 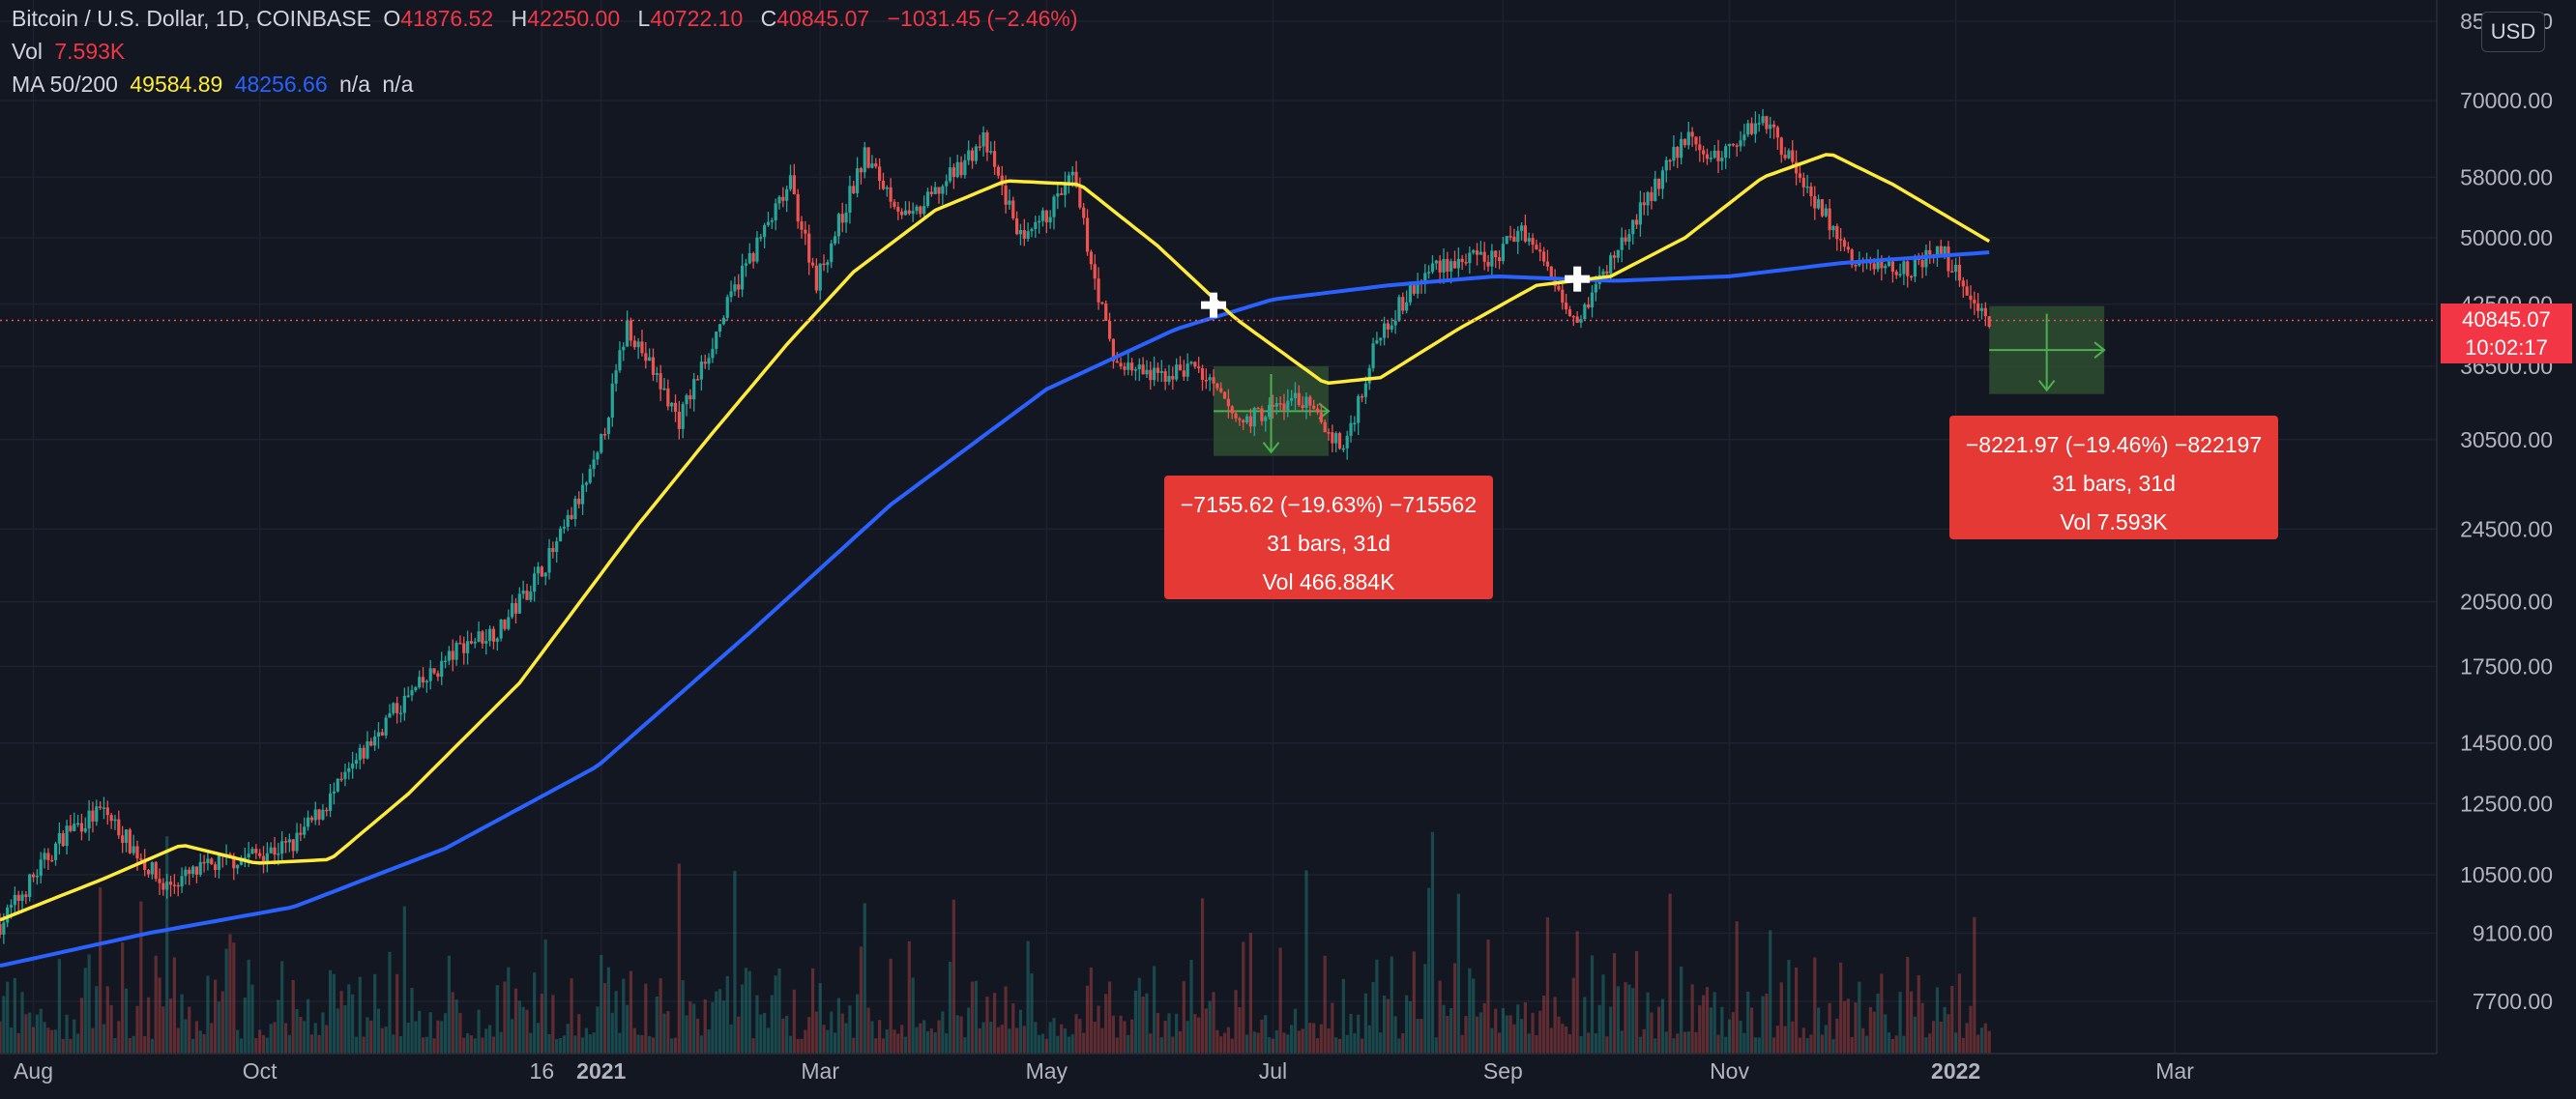 I want to click on price-tick-label: 24500.00, so click(x=2506, y=528).